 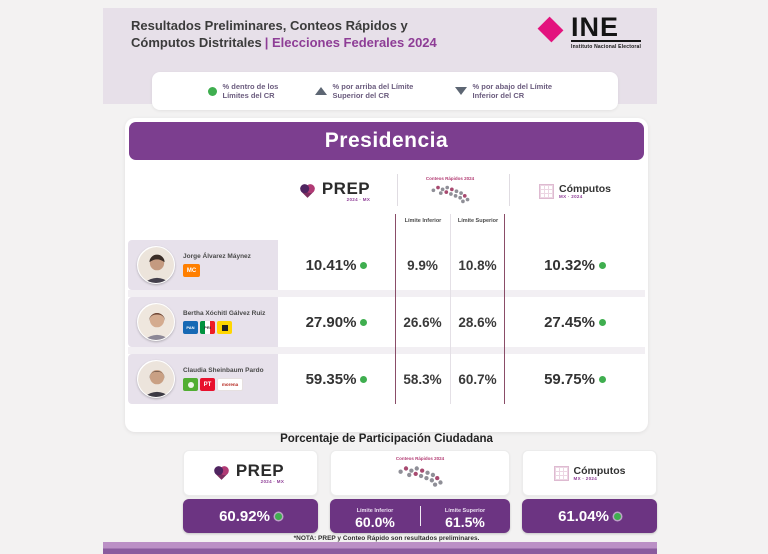 What do you see at coordinates (465, 517) in the screenshot?
I see `participation-cr-superior: Límite Superior 61.5%` at bounding box center [465, 517].